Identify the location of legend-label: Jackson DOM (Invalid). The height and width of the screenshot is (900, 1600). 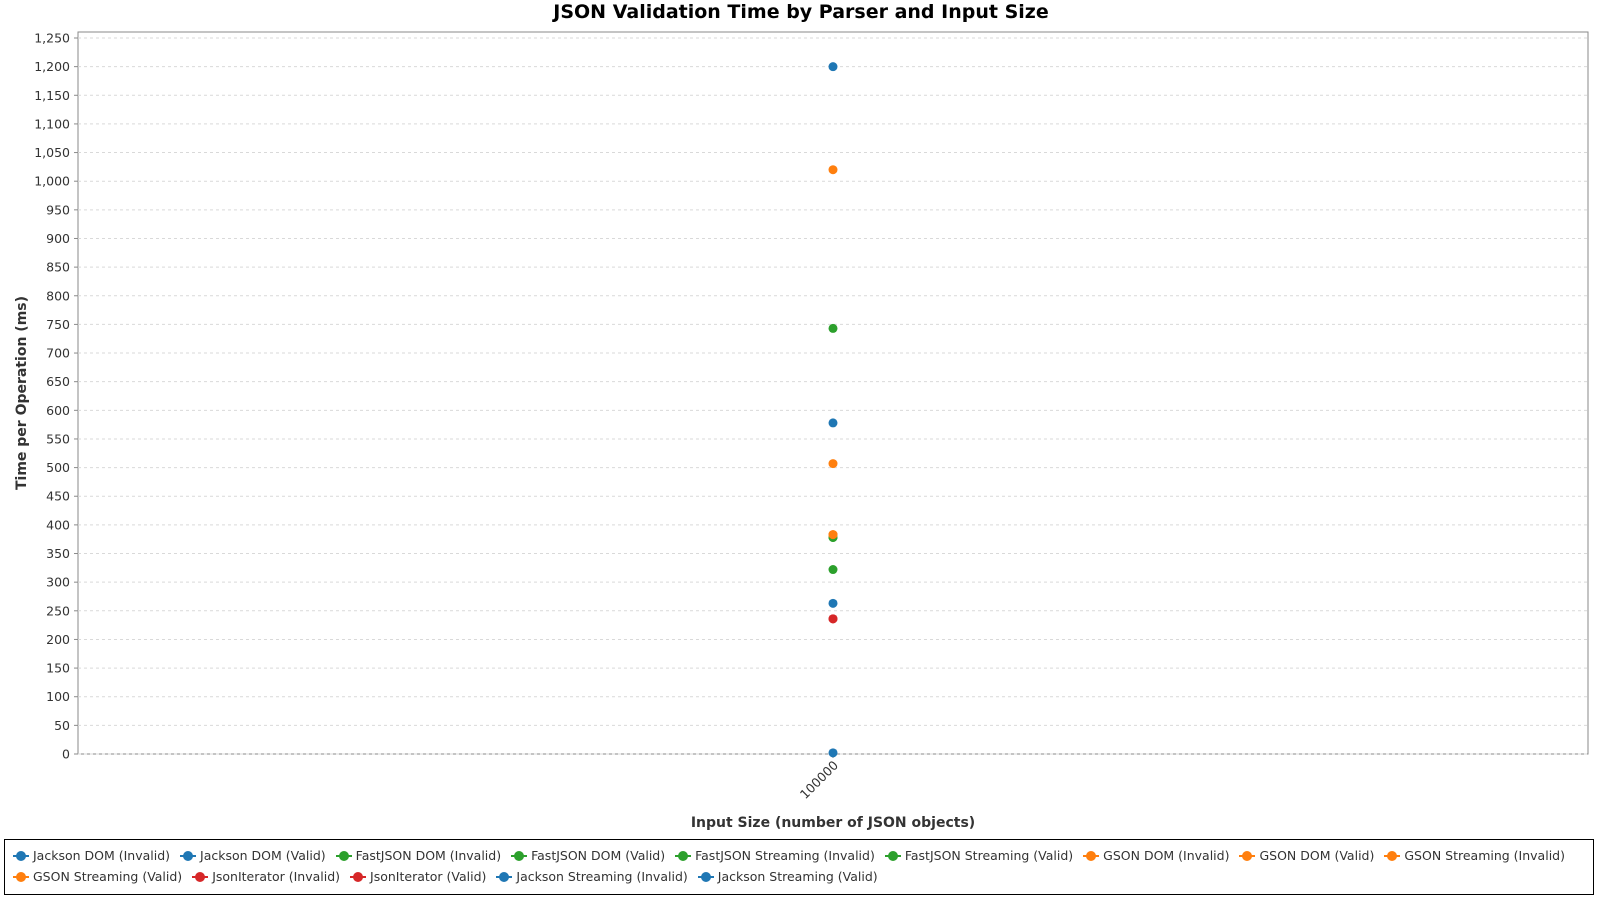
(102, 855).